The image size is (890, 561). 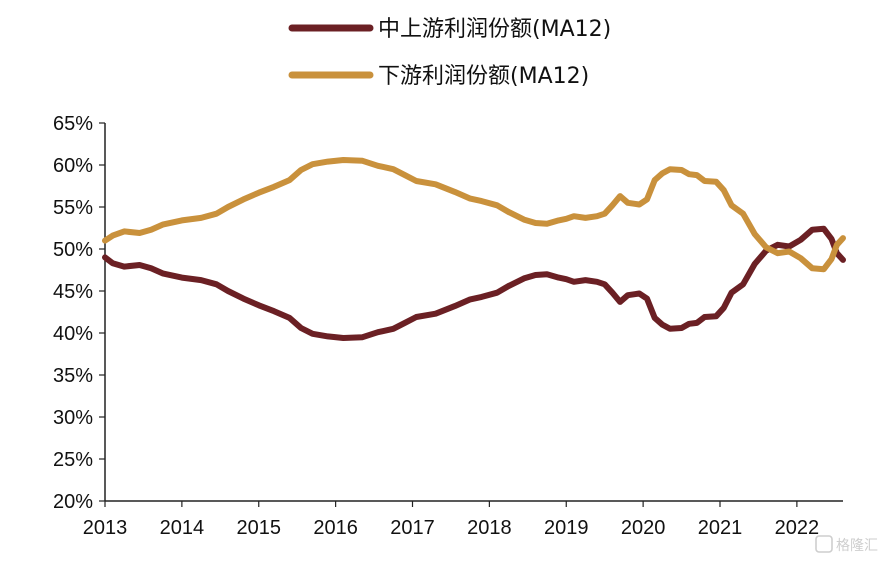 What do you see at coordinates (182, 528) in the screenshot?
I see `x-tick-label: 2014` at bounding box center [182, 528].